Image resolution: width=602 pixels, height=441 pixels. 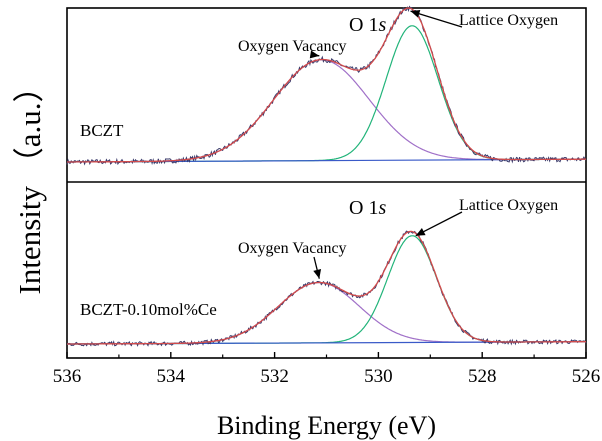 What do you see at coordinates (586, 376) in the screenshot?
I see `x-tick-label: 526` at bounding box center [586, 376].